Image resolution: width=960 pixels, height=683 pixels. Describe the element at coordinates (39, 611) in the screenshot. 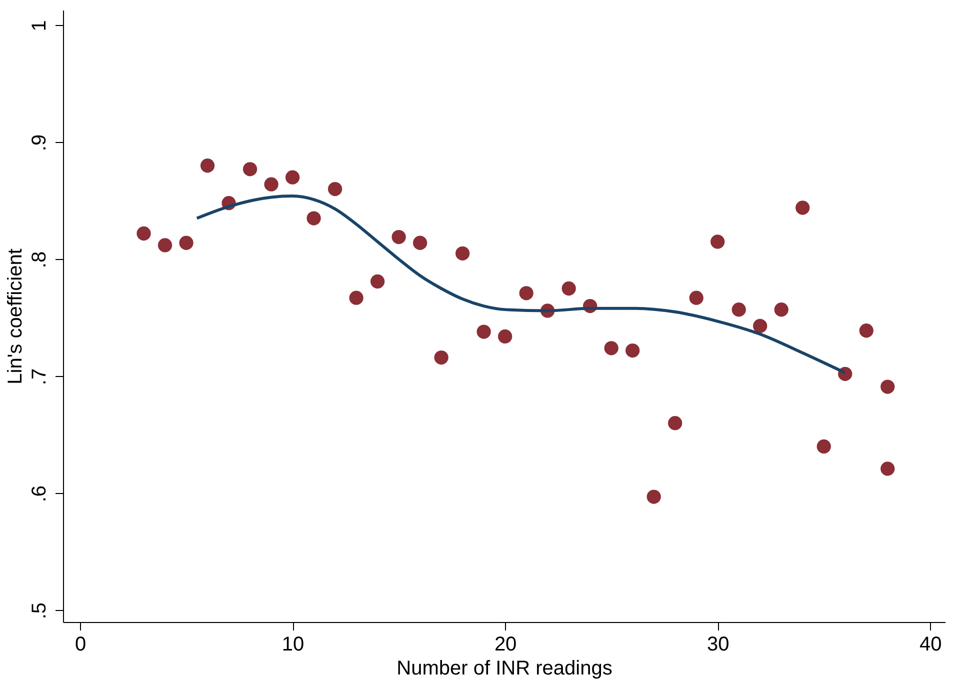

I see `y-tick-label: .5` at that location.